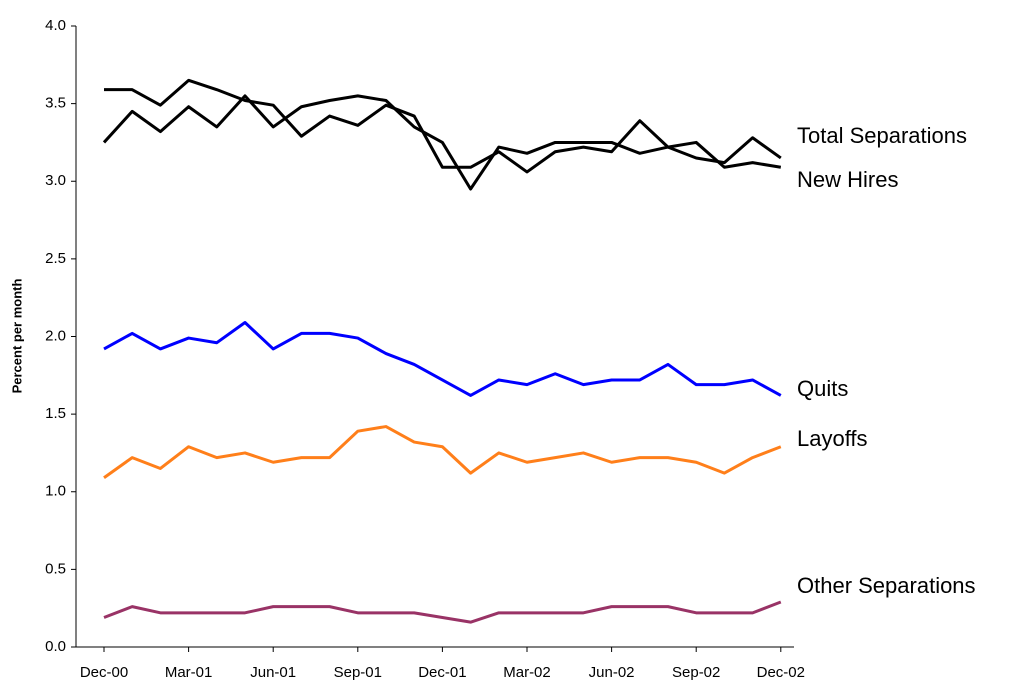 Image resolution: width=1031 pixels, height=689 pixels. Describe the element at coordinates (55, 413) in the screenshot. I see `y-tick-label: 1.5` at that location.